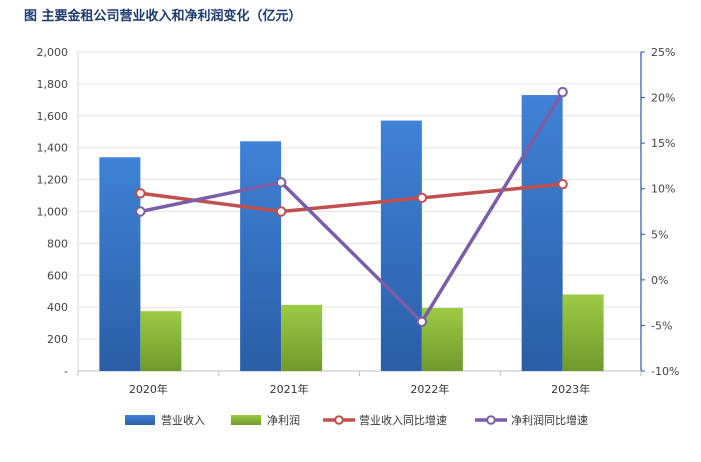 Image resolution: width=701 pixels, height=462 pixels. I want to click on y-right-tick-label: 5%, so click(659, 234).